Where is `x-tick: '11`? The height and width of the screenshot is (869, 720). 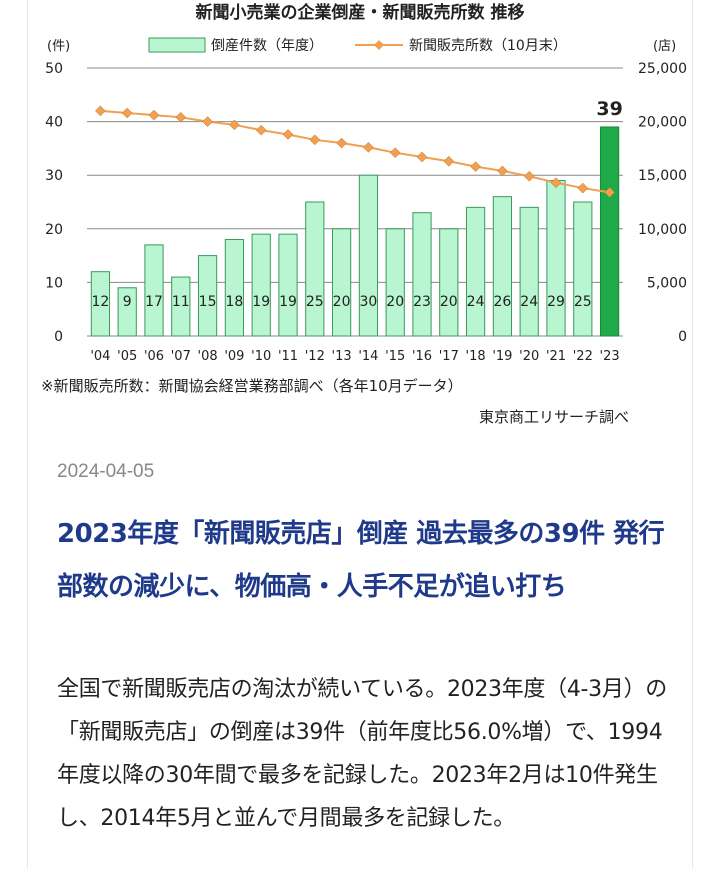 x-tick: '11 is located at coordinates (288, 356).